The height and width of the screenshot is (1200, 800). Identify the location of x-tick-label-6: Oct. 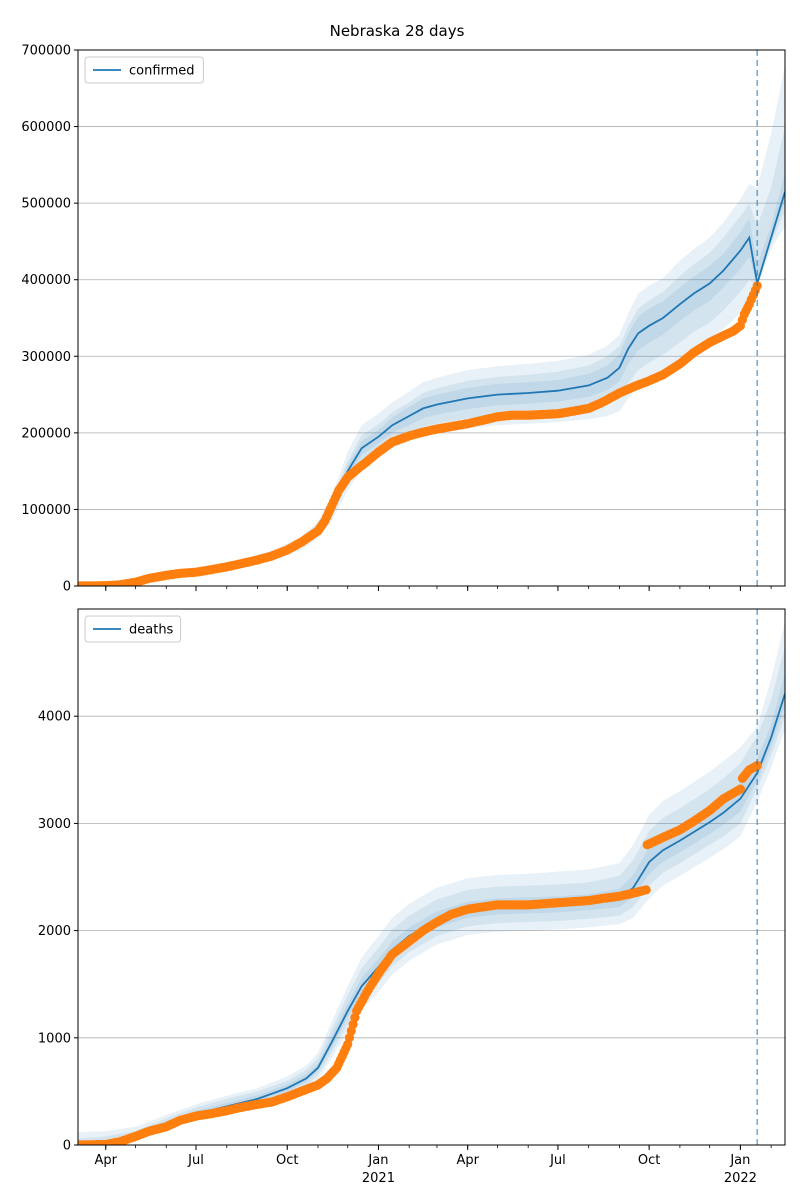
(649, 1160).